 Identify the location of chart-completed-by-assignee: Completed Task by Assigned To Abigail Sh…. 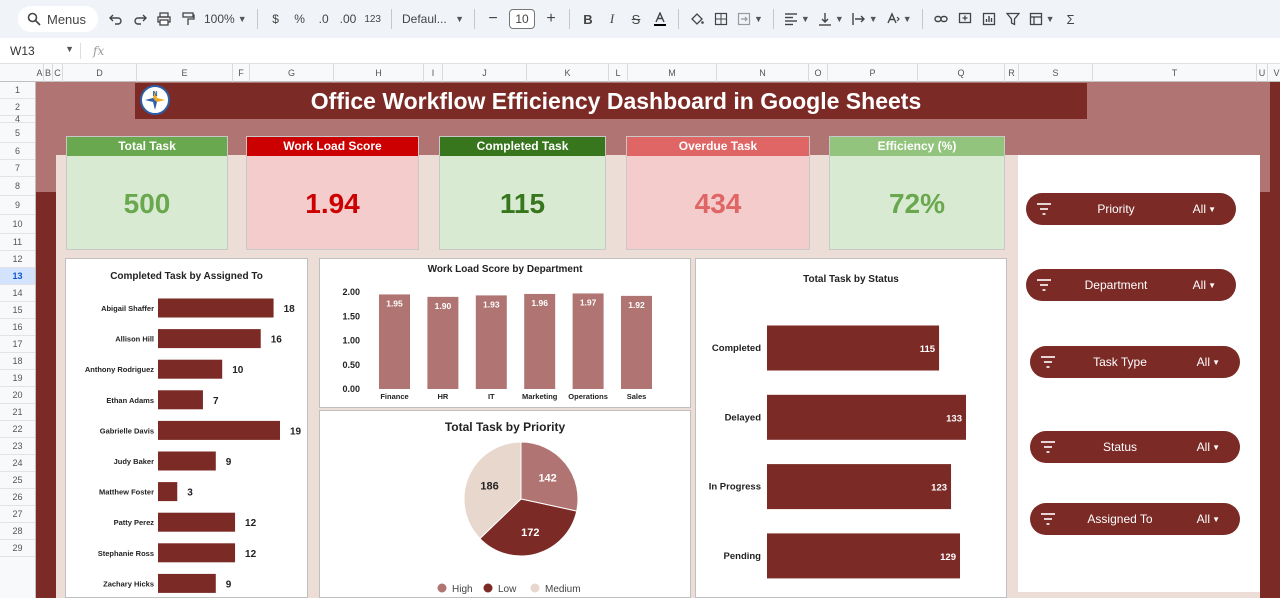
(186, 428).